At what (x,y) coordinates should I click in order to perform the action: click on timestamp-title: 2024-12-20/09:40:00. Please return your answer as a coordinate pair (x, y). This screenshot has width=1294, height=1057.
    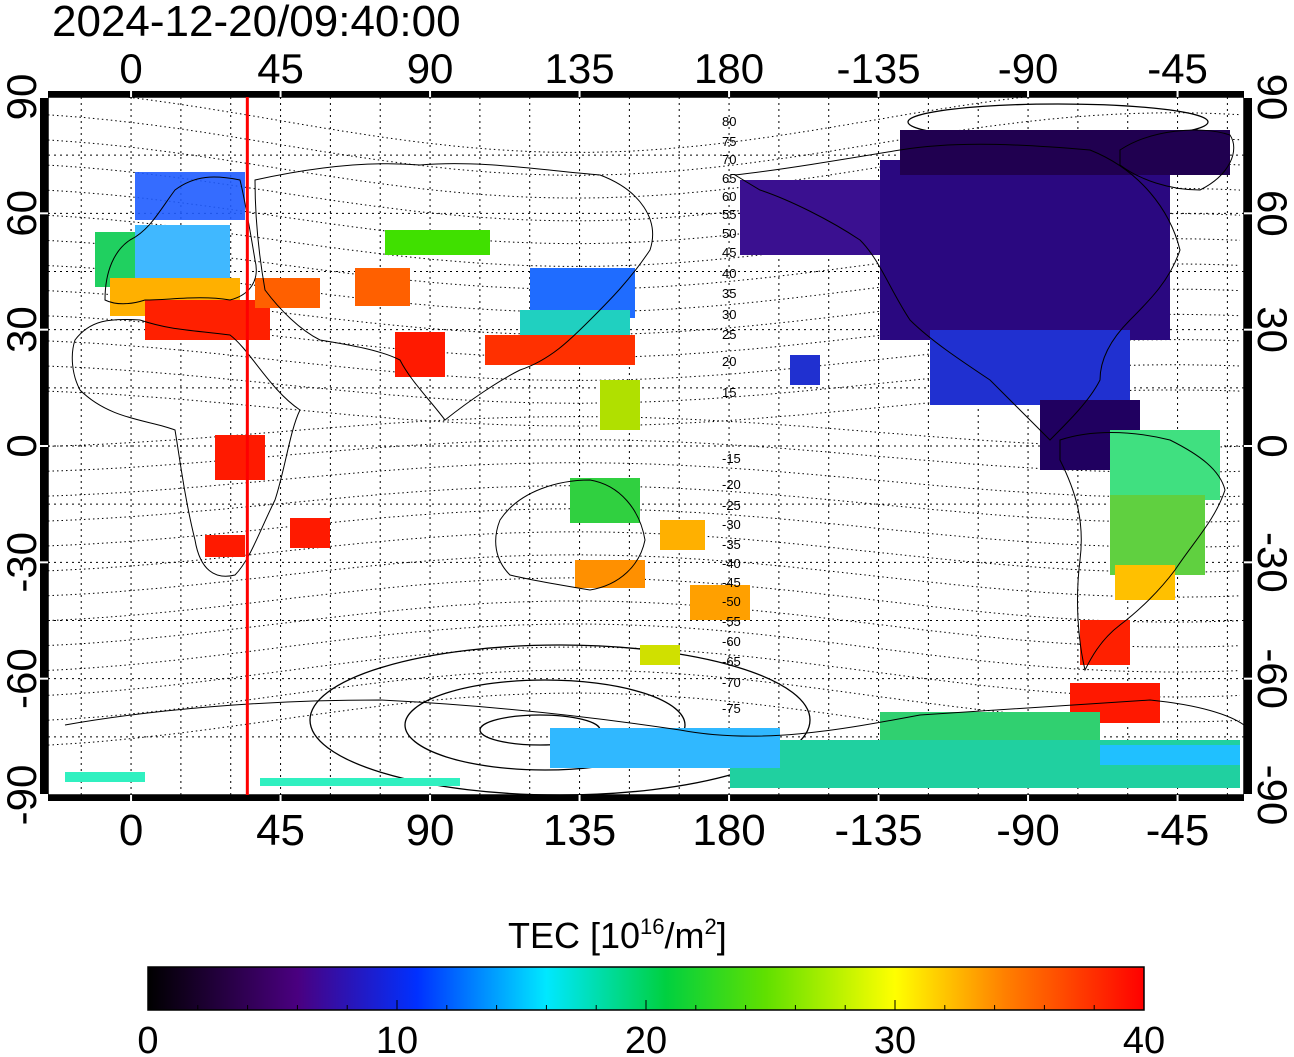
    Looking at the image, I should click on (256, 23).